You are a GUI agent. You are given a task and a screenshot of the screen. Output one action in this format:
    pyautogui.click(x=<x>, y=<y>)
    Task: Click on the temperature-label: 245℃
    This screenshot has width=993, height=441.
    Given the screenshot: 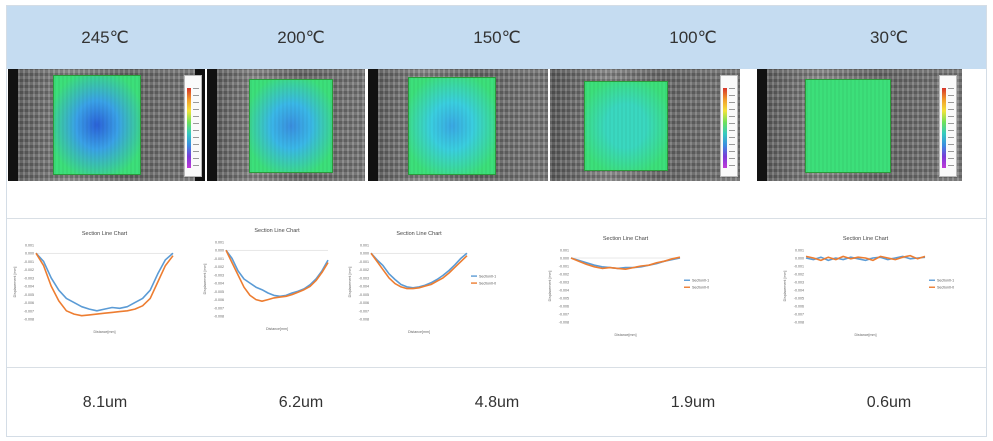 What is the action you would take?
    pyautogui.click(x=105, y=37)
    